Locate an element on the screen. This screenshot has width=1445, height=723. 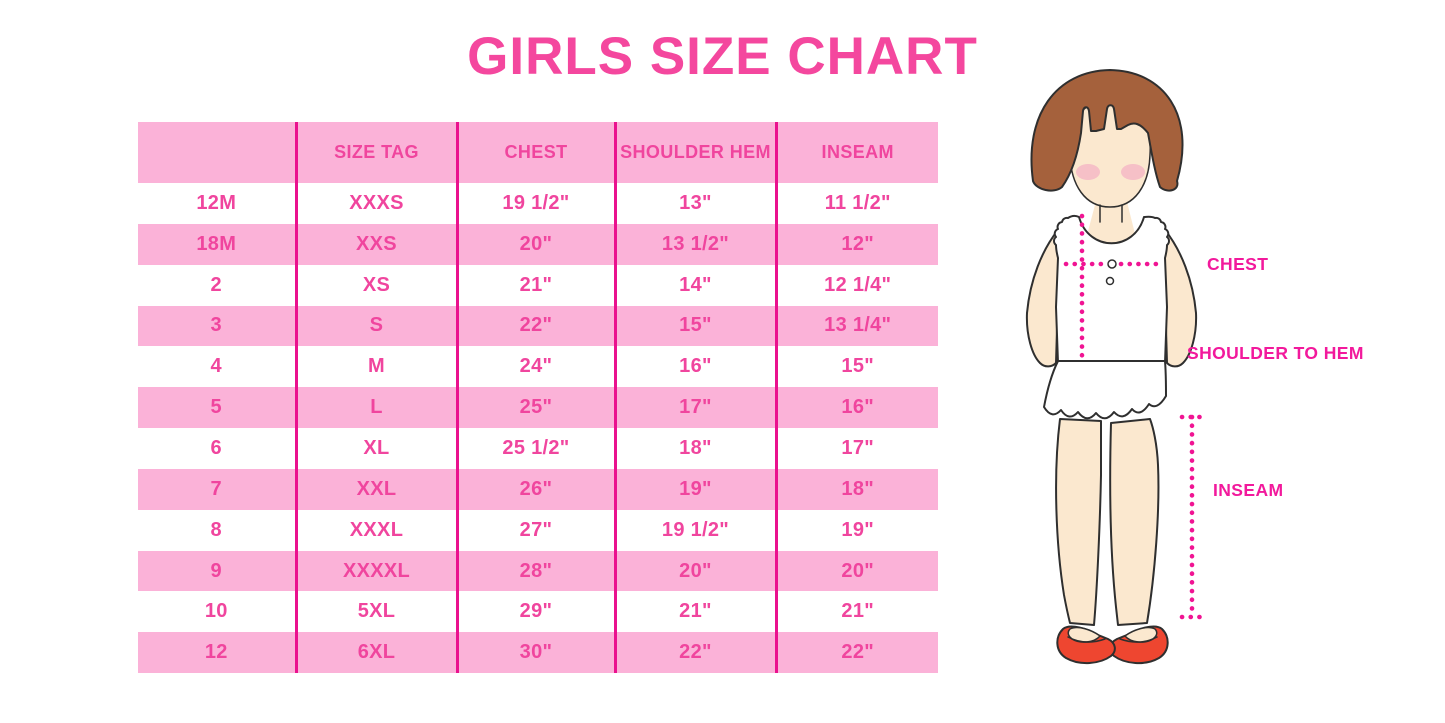
table-cell: 8 is located at coordinates (216, 529).